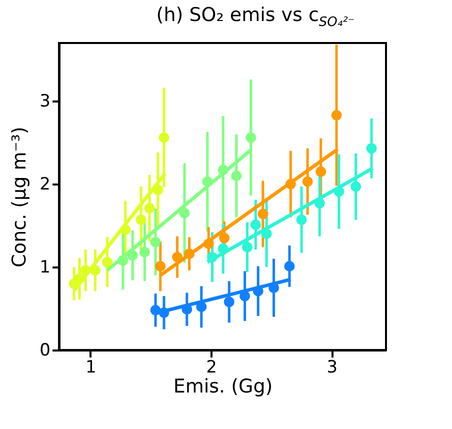  What do you see at coordinates (45, 268) in the screenshot?
I see `y-tick-label: 1` at bounding box center [45, 268].